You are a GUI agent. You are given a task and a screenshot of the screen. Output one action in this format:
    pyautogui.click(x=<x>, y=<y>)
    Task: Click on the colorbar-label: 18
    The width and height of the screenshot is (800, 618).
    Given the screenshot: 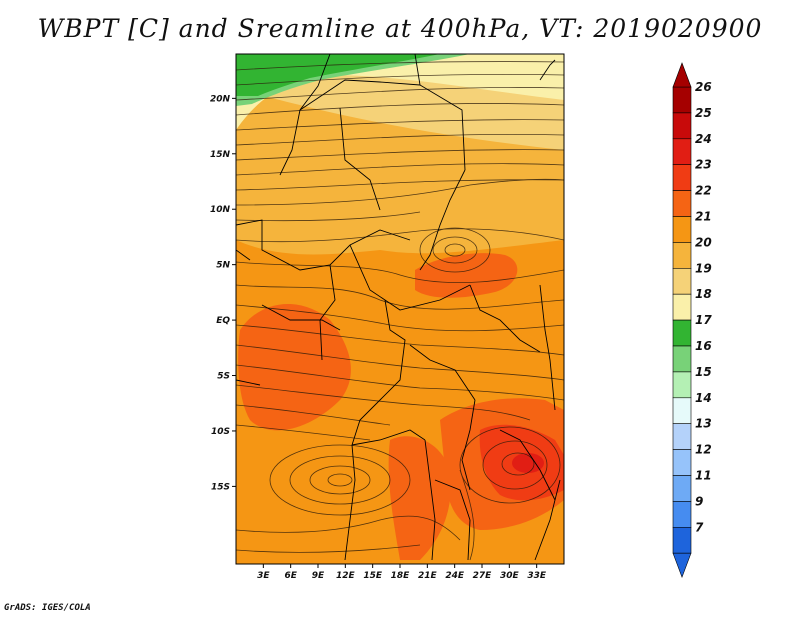 What is the action you would take?
    pyautogui.click(x=703, y=294)
    